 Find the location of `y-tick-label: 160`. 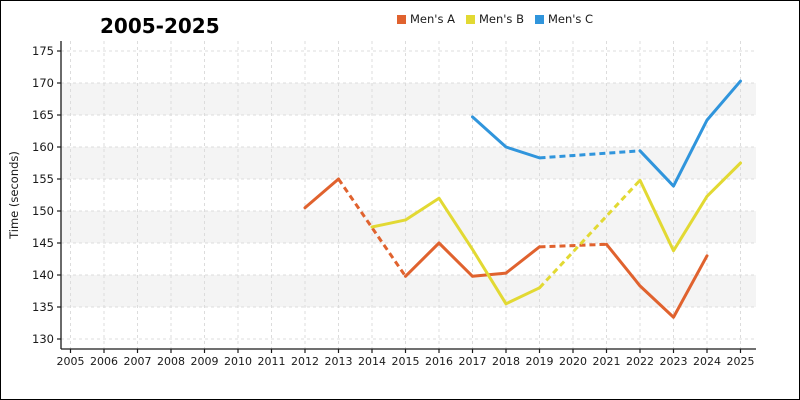

y-tick-label: 160 is located at coordinates (43, 147).